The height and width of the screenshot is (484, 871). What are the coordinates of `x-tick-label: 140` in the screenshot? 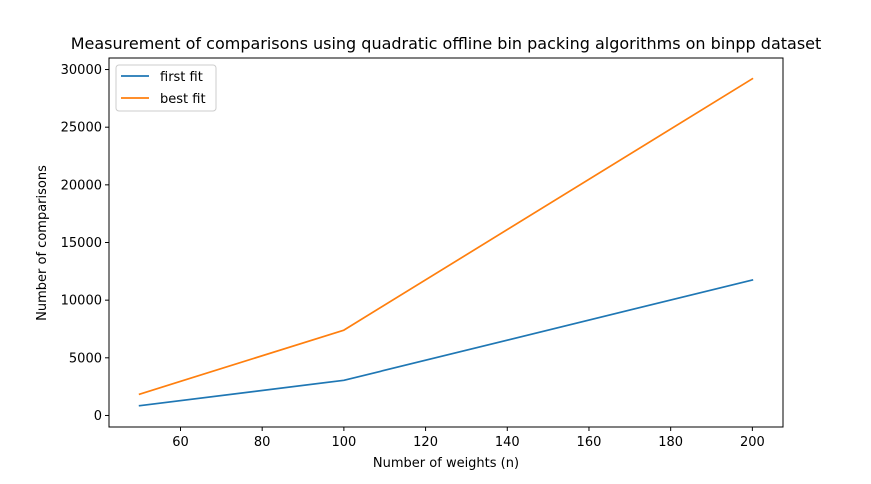 It's located at (507, 442).